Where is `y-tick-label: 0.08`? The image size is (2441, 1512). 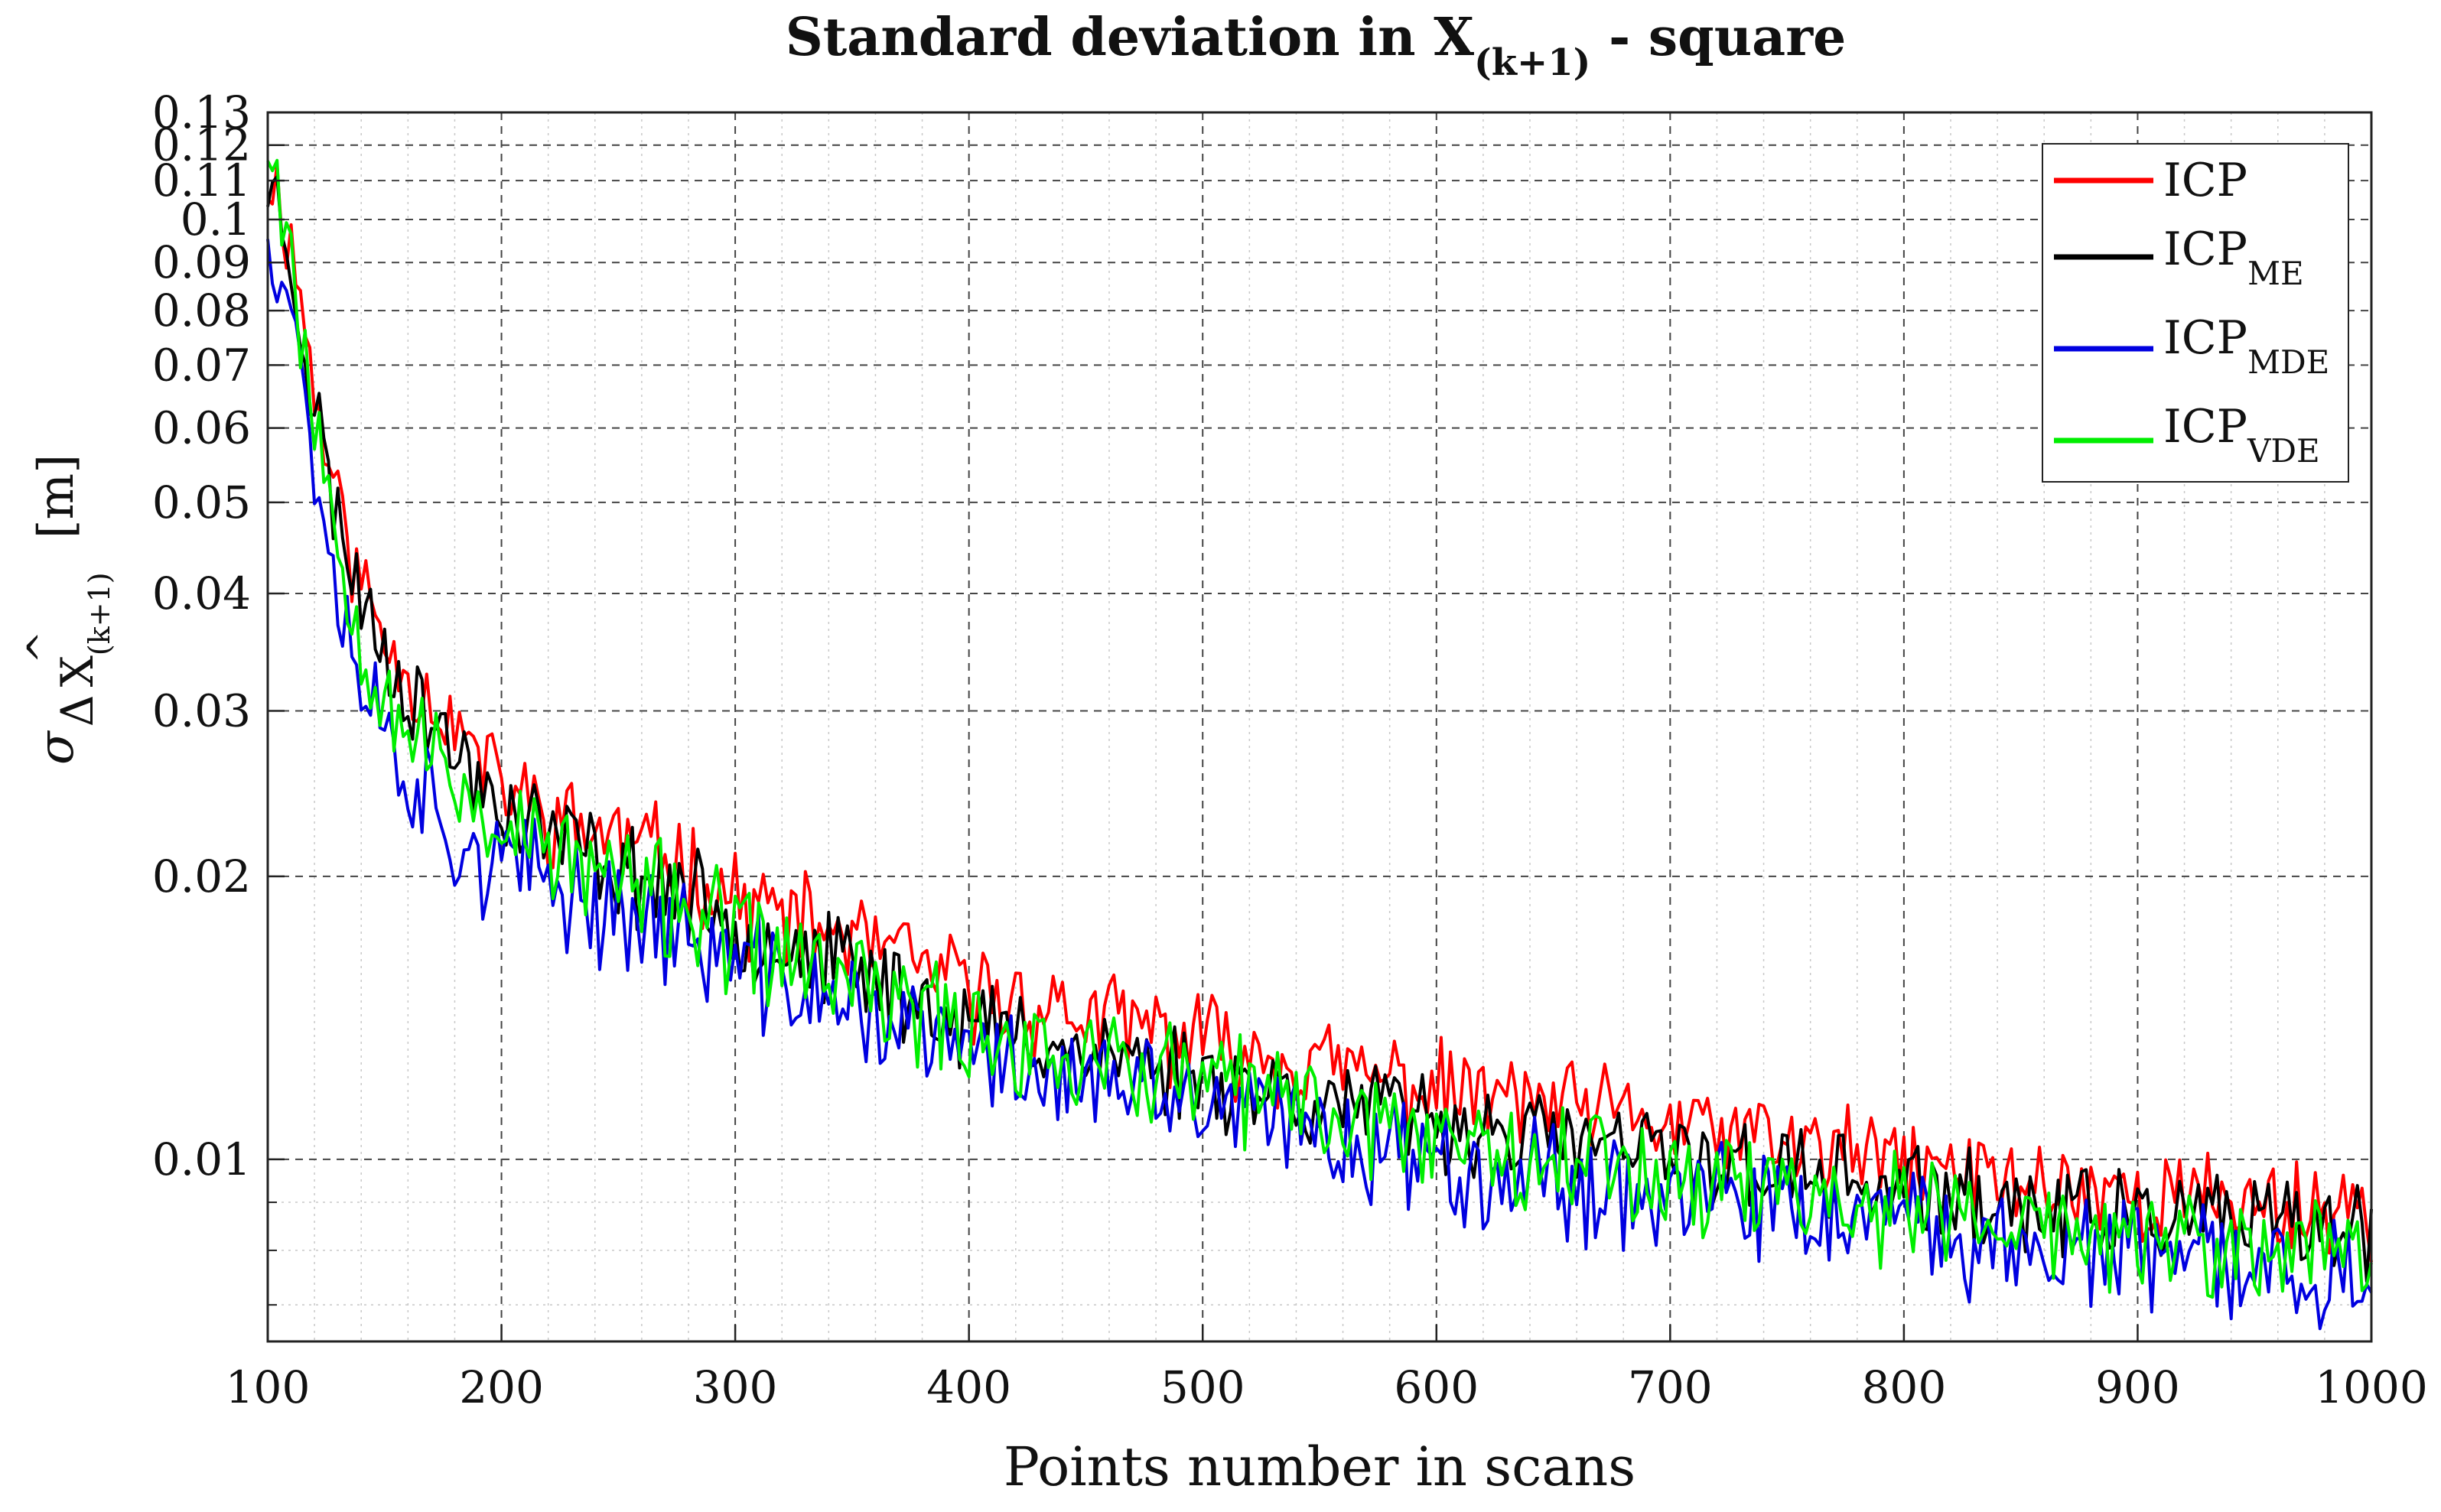
y-tick-label: 0.08 is located at coordinates (201, 311).